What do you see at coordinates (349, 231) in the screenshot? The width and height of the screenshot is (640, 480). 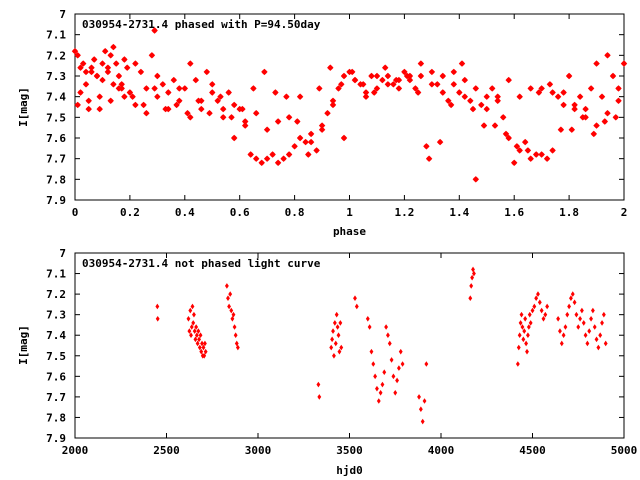 I see `top-x-axis-label: phase` at bounding box center [349, 231].